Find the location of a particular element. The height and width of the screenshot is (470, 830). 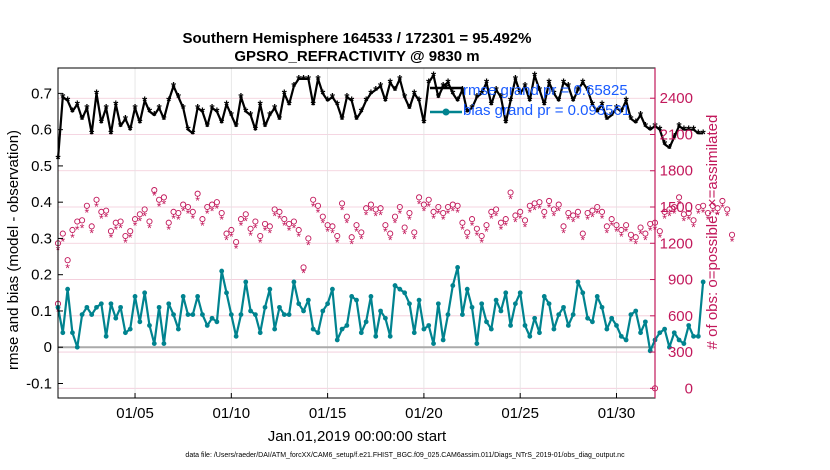

bias-series is located at coordinates (380, 309).